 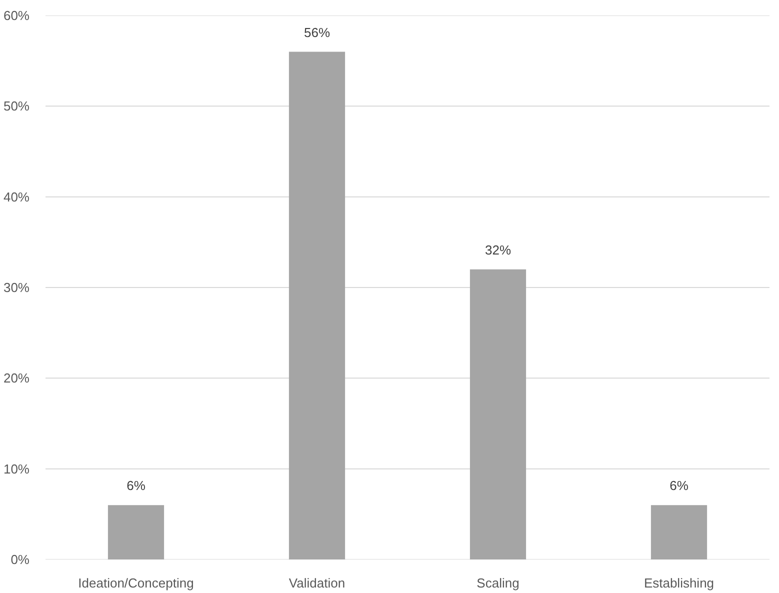 What do you see at coordinates (498, 250) in the screenshot?
I see `data-label: 32%` at bounding box center [498, 250].